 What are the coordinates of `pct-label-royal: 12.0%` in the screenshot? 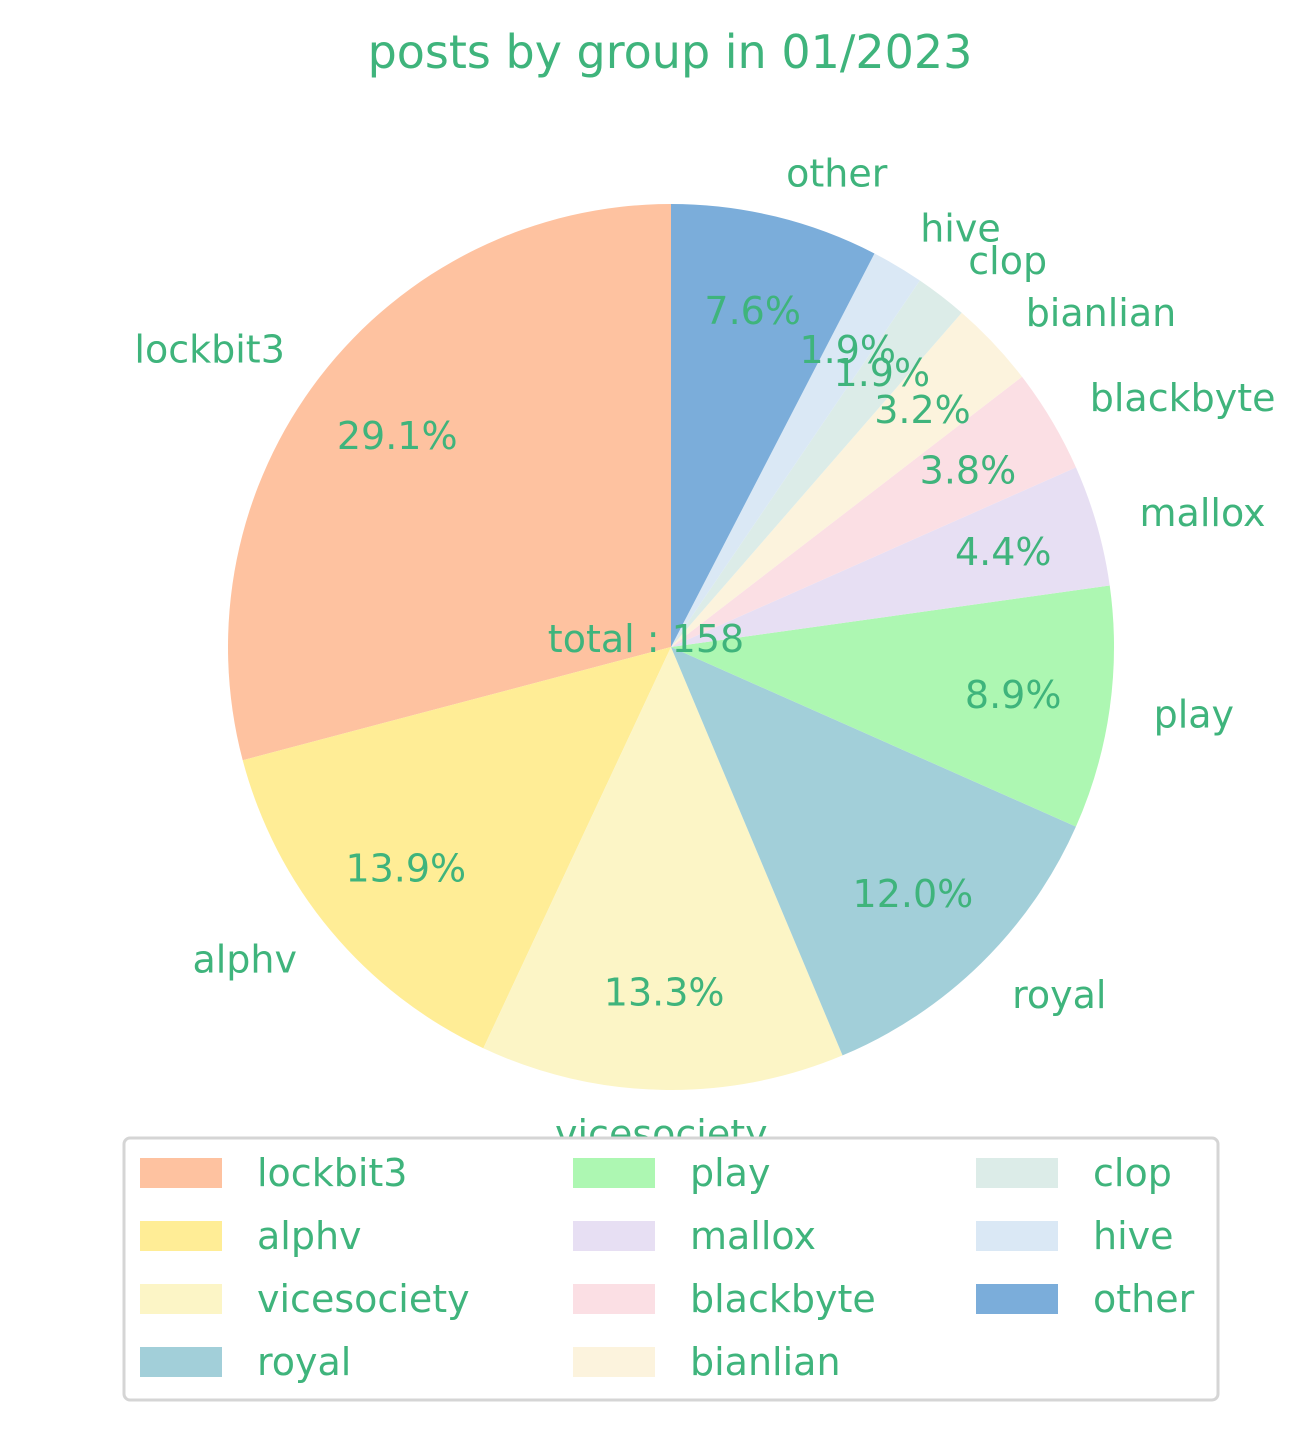 It's located at (913, 894).